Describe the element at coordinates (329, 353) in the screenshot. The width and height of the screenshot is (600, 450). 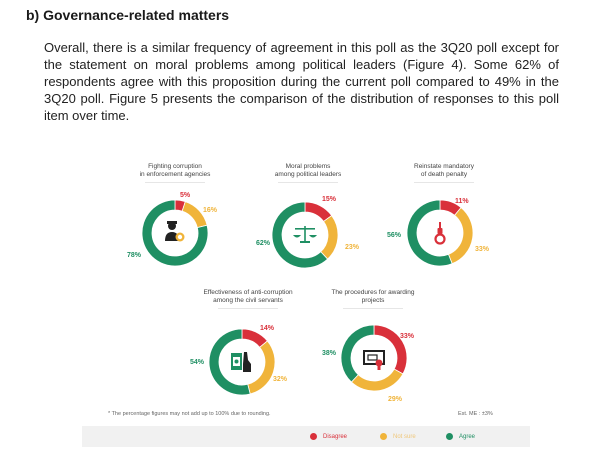
I see `agree-label: 38%` at that location.